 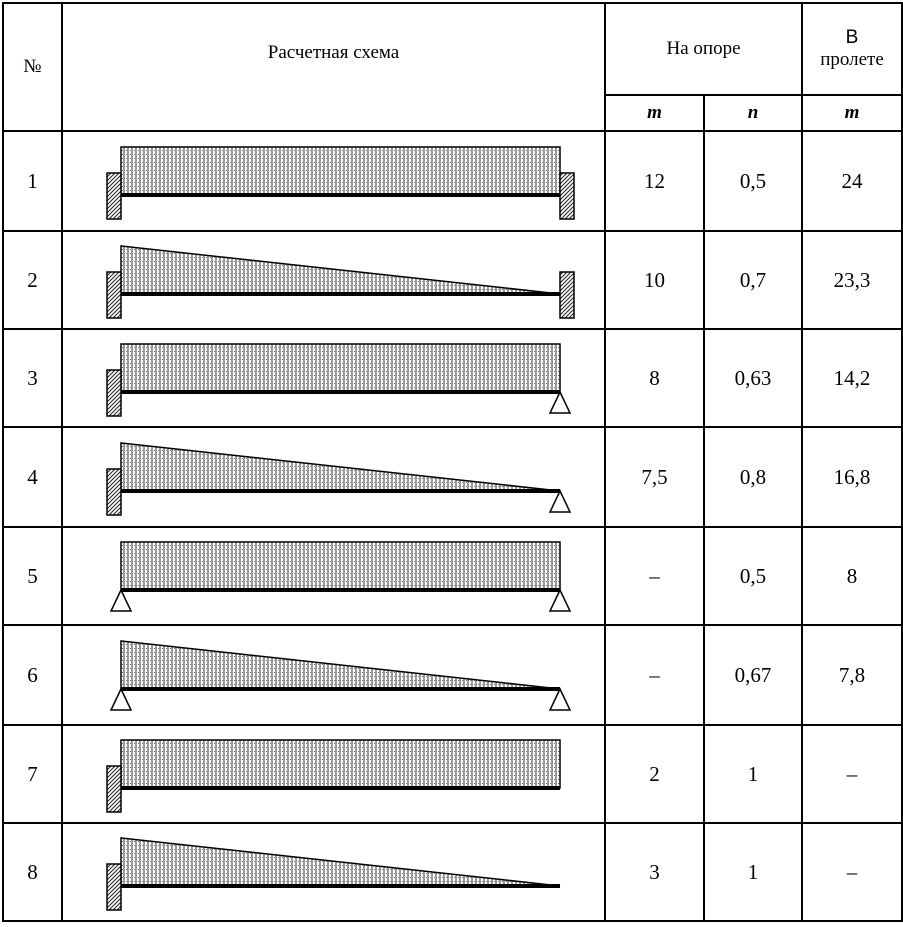 What do you see at coordinates (333, 52) in the screenshot?
I see `scheme-header-text: Расчетная схема` at bounding box center [333, 52].